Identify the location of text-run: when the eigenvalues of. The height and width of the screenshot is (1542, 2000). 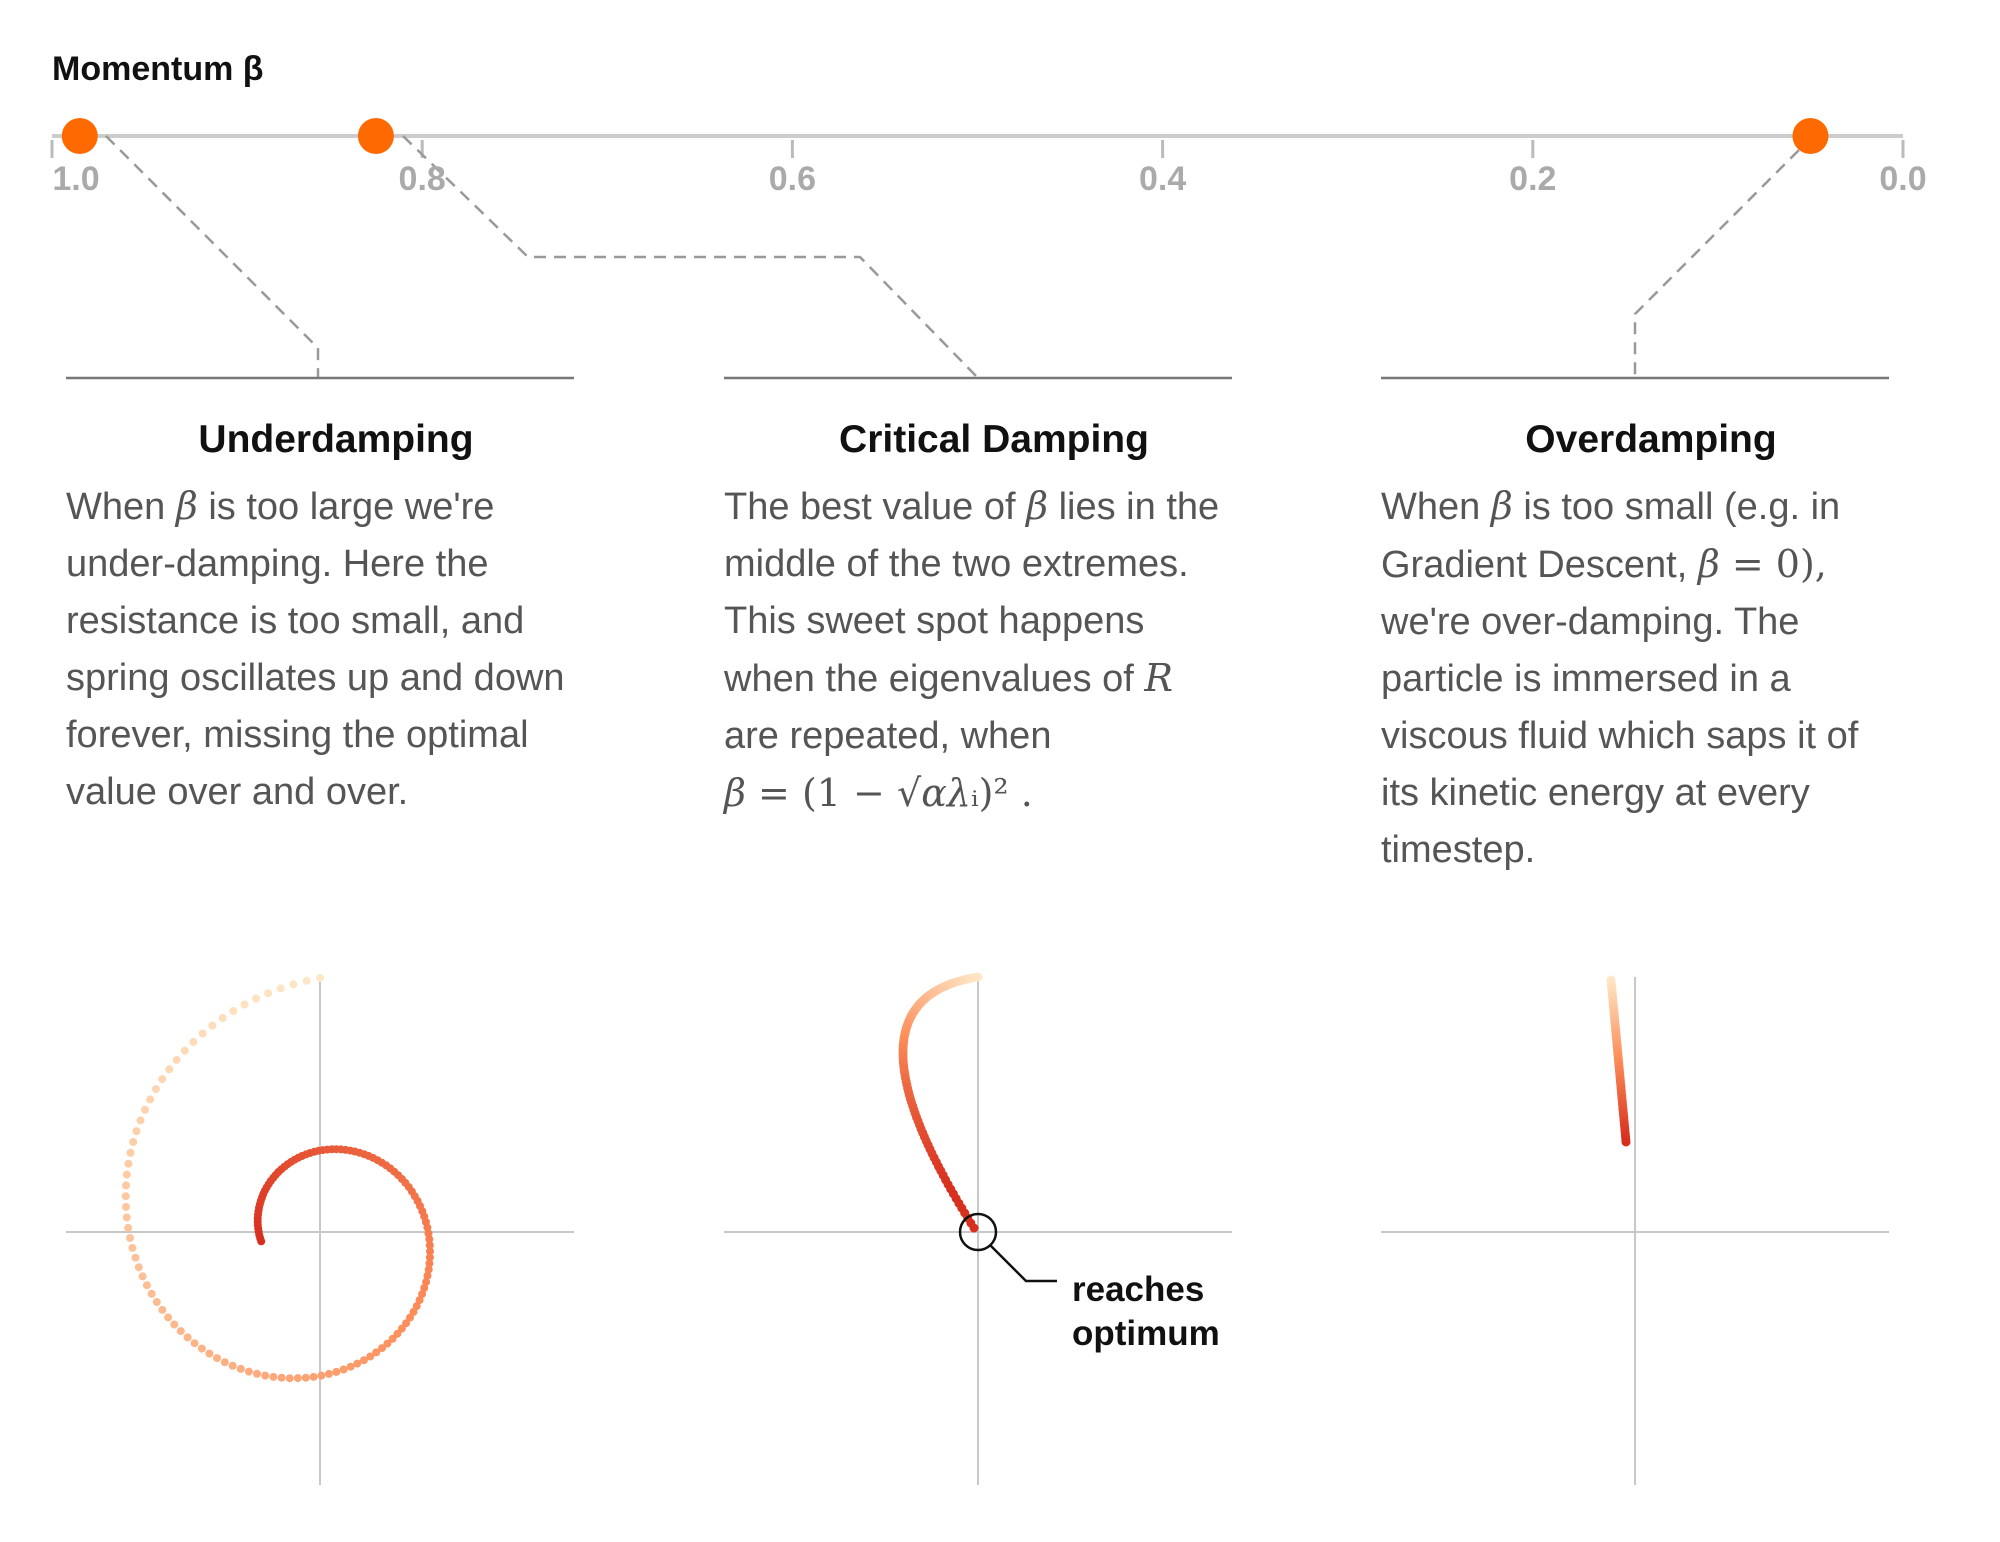
(934, 679).